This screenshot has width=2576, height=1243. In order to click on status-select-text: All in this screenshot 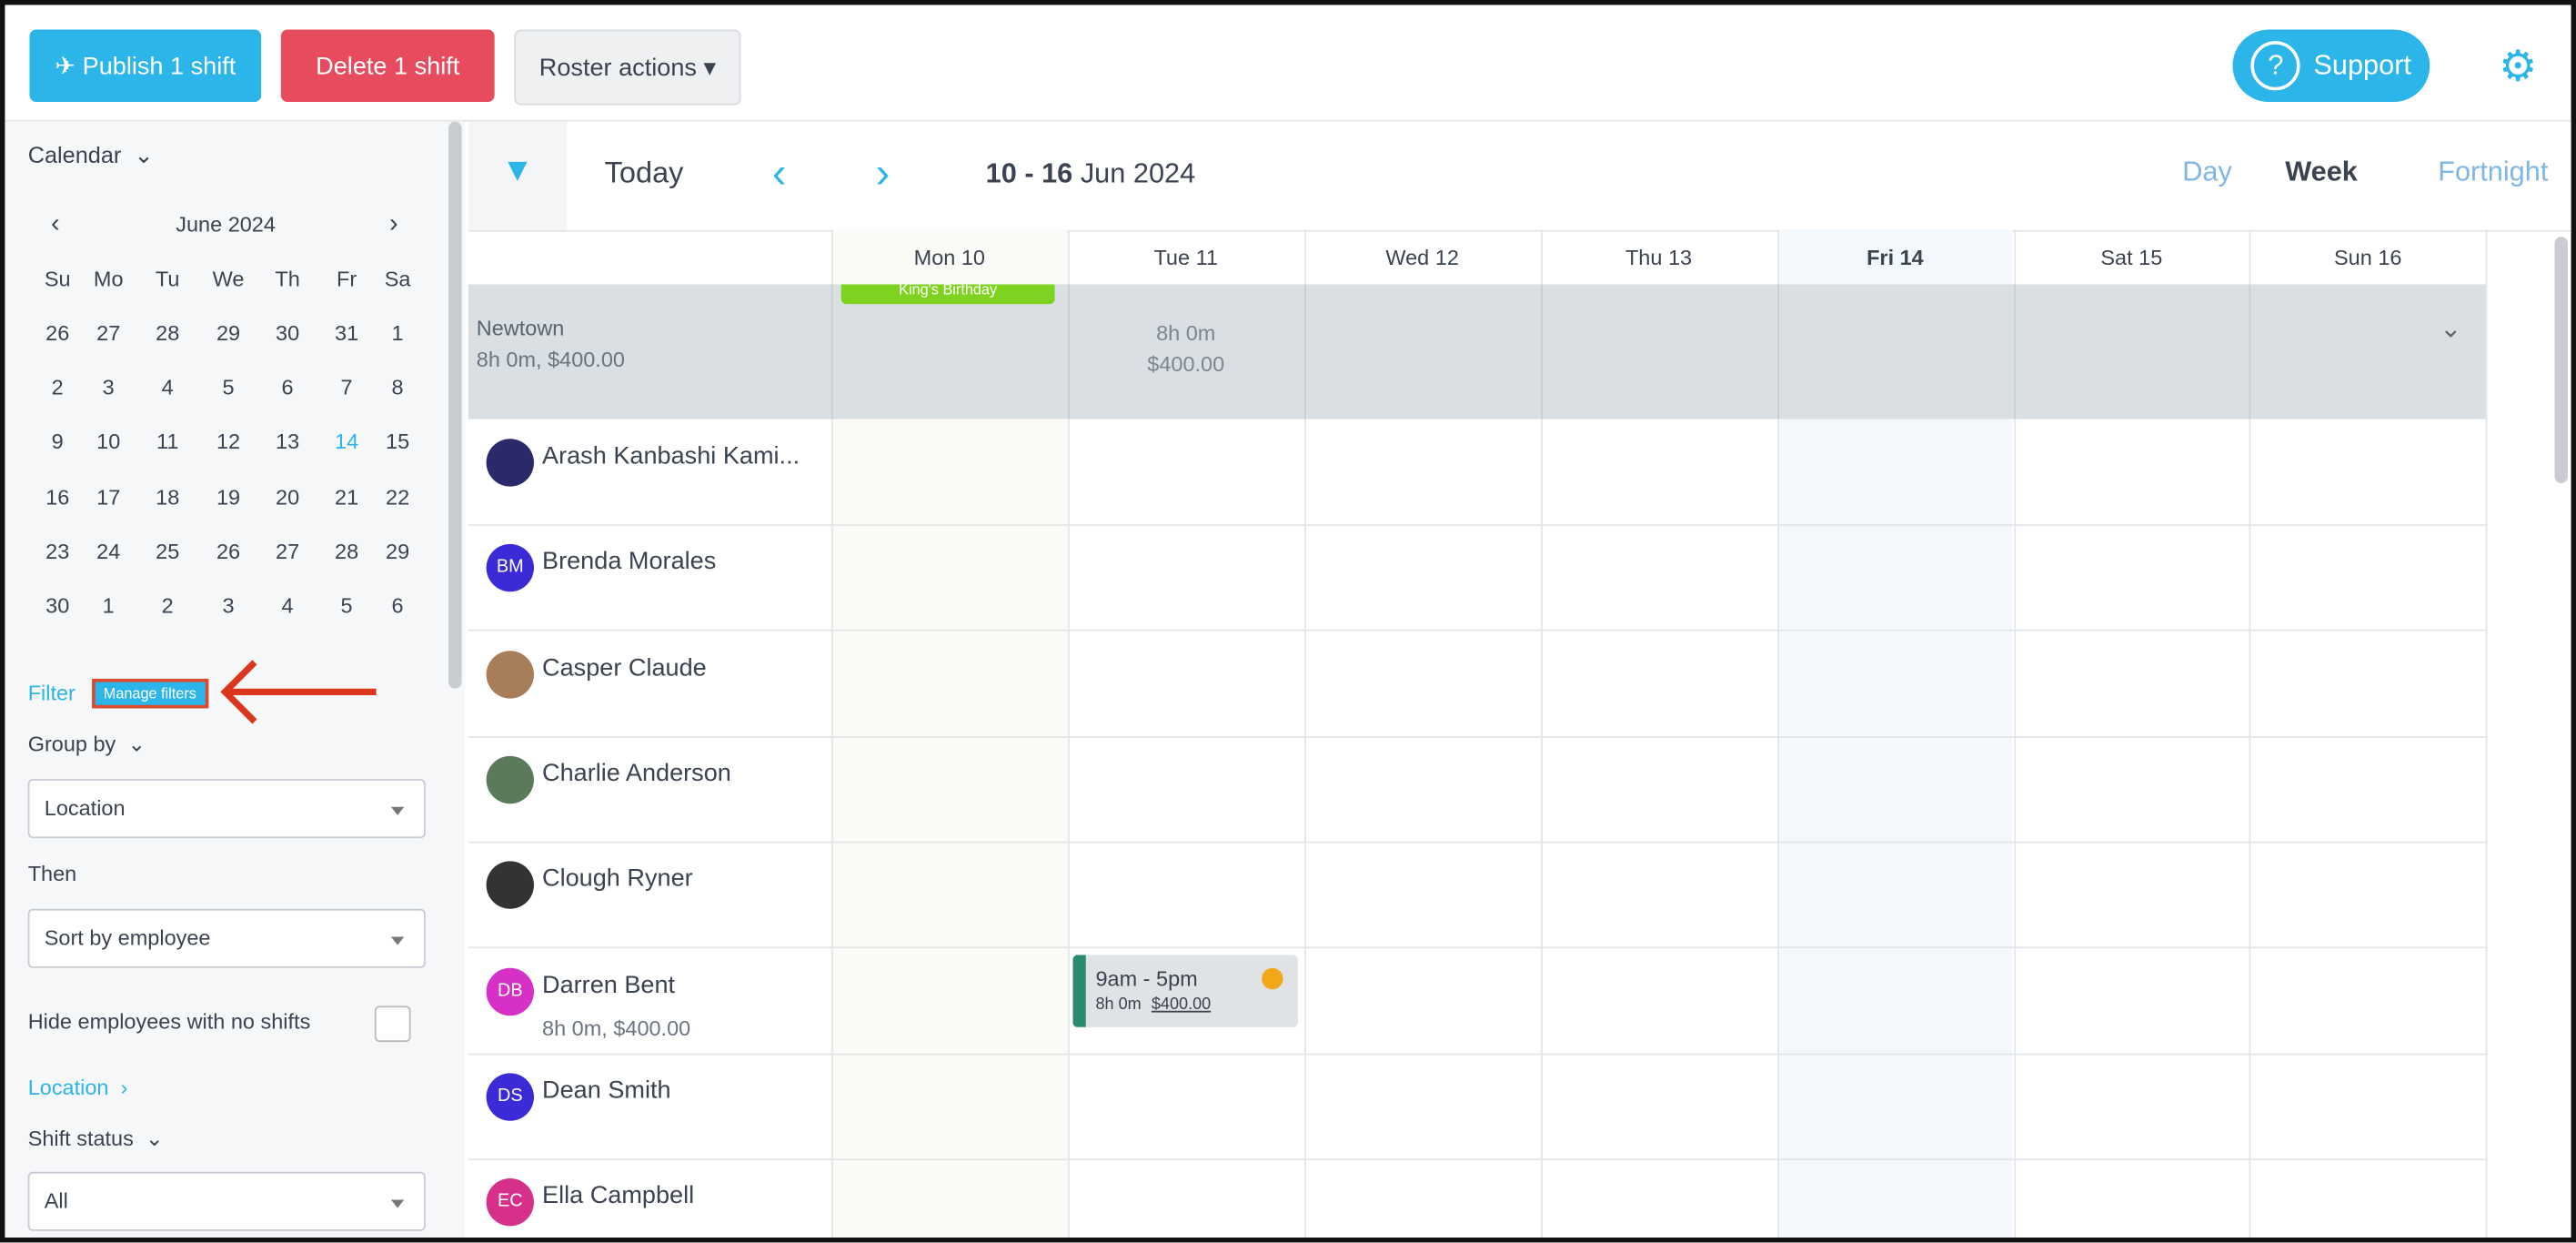, I will do `click(56, 1200)`.